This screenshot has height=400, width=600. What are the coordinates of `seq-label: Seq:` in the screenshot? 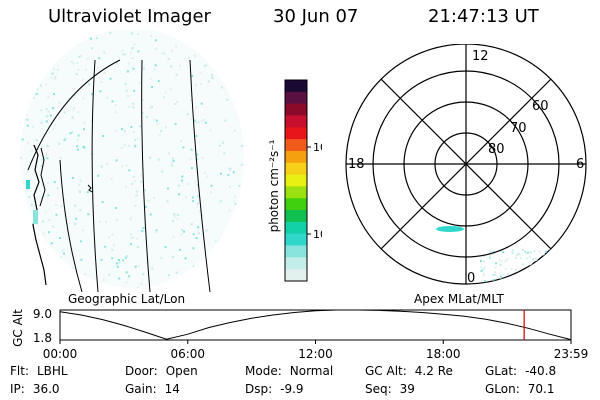 It's located at (378, 389).